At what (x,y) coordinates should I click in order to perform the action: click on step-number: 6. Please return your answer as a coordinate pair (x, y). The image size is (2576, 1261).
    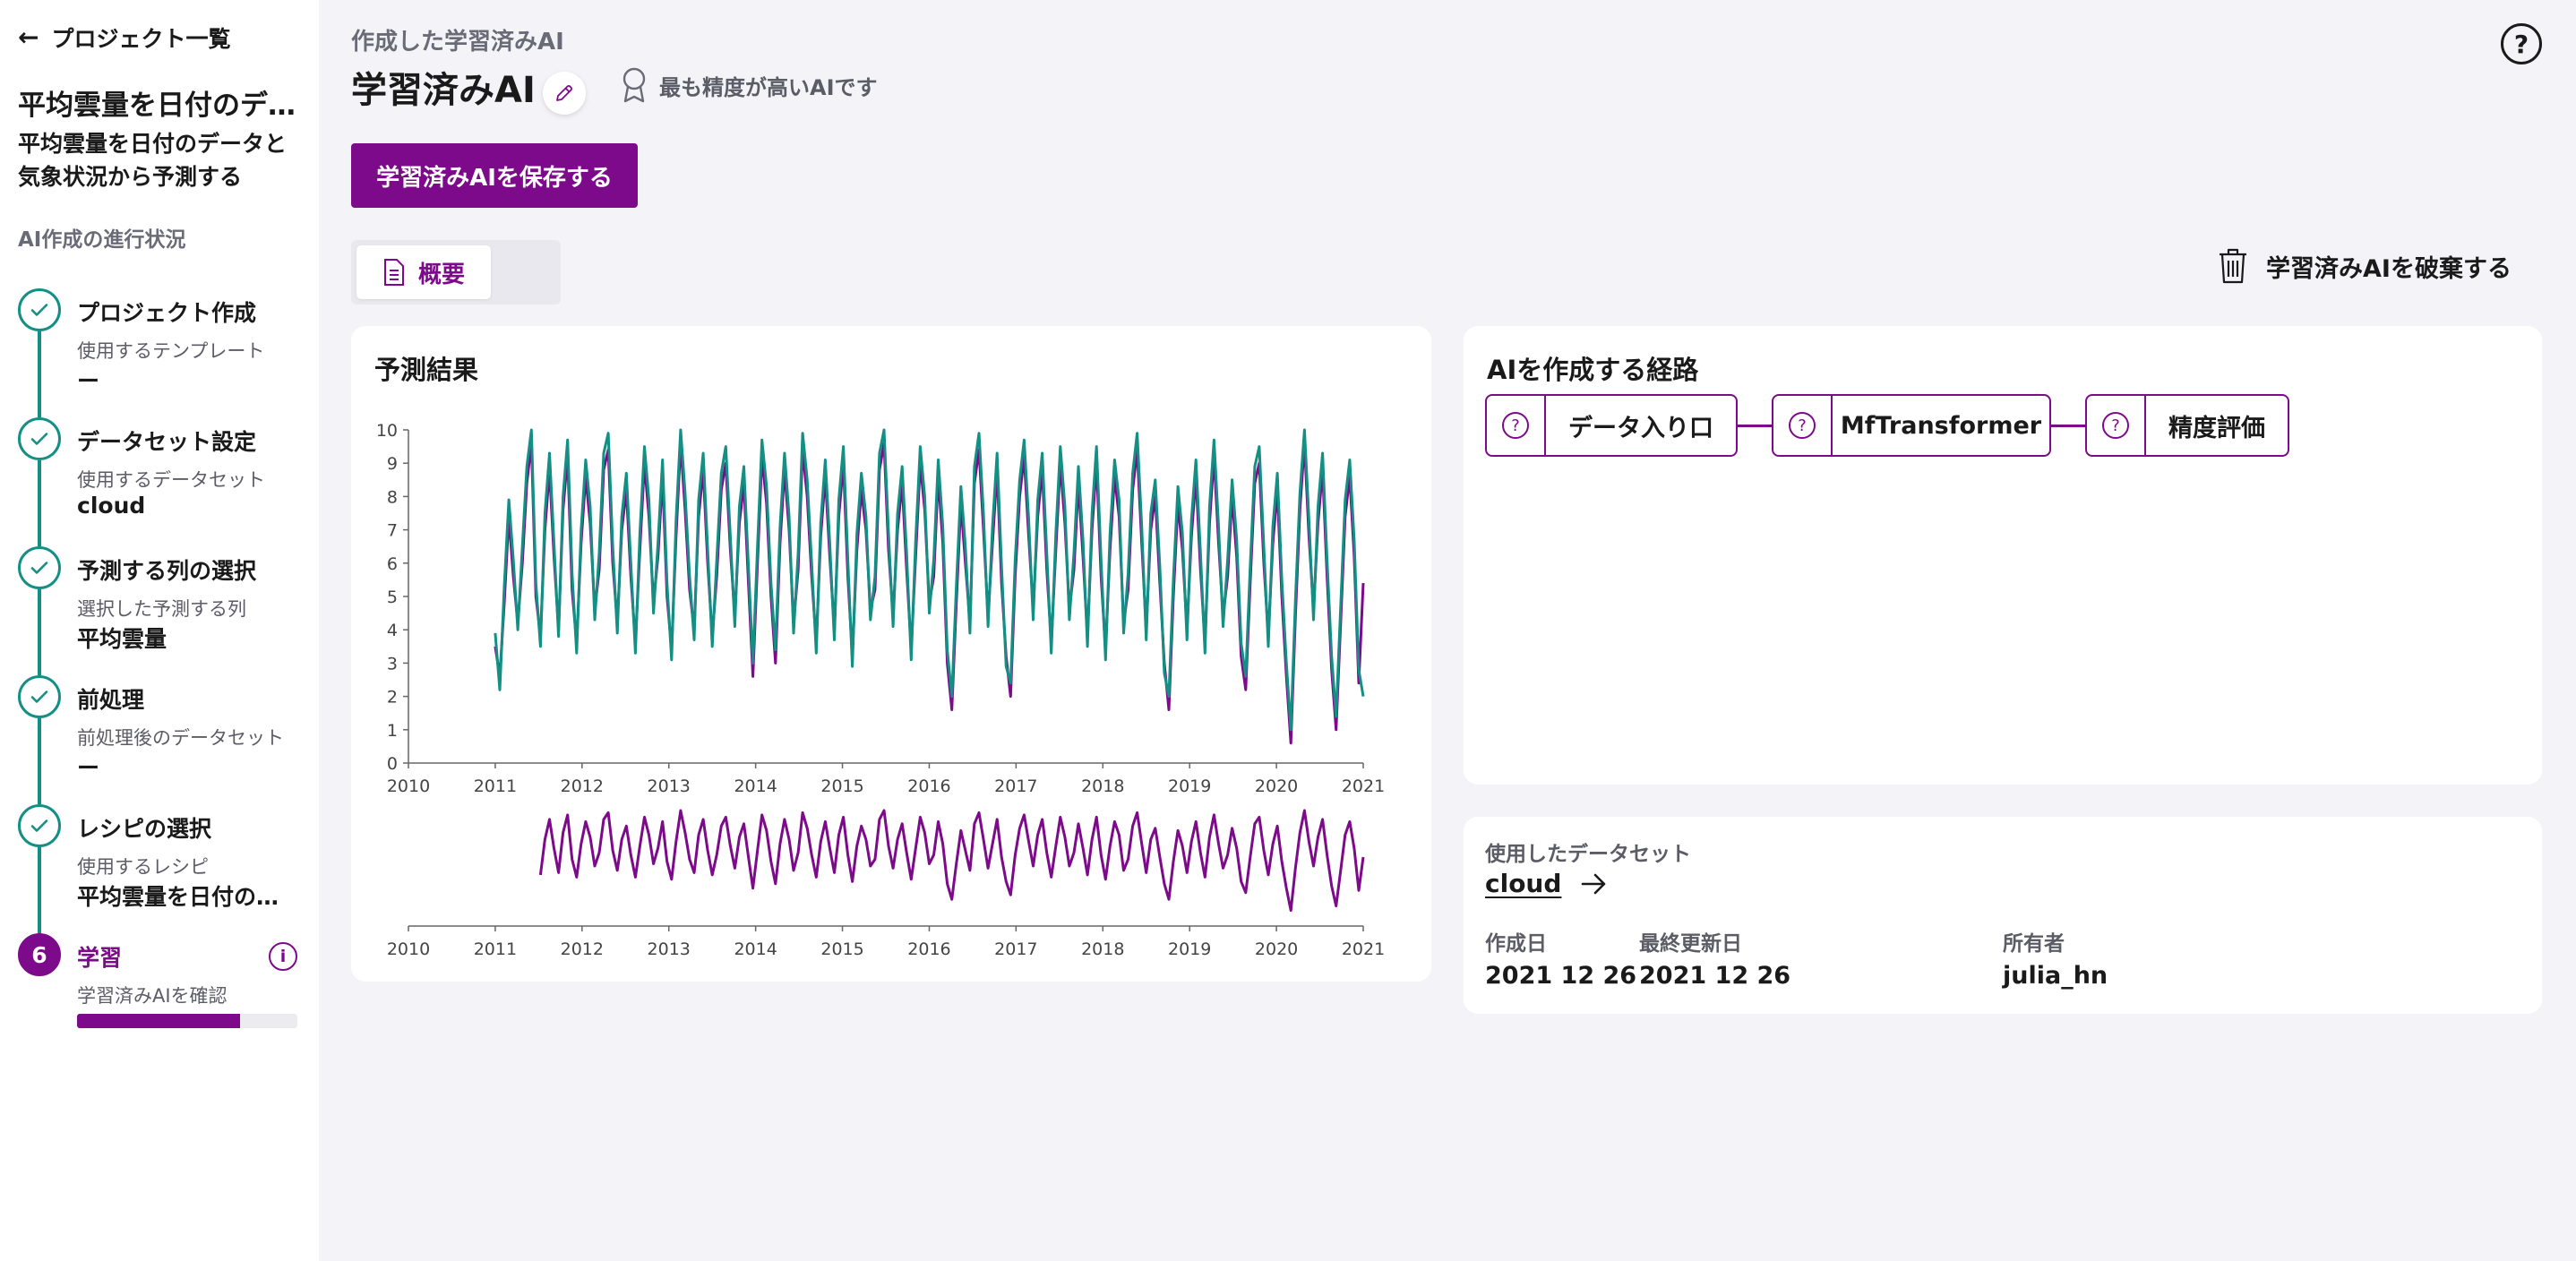
    Looking at the image, I should click on (39, 955).